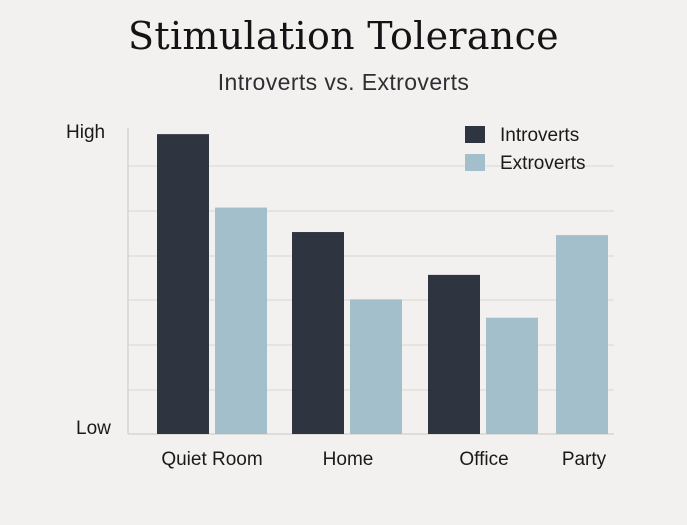 The width and height of the screenshot is (687, 525). I want to click on category-label-home: Home, so click(348, 459).